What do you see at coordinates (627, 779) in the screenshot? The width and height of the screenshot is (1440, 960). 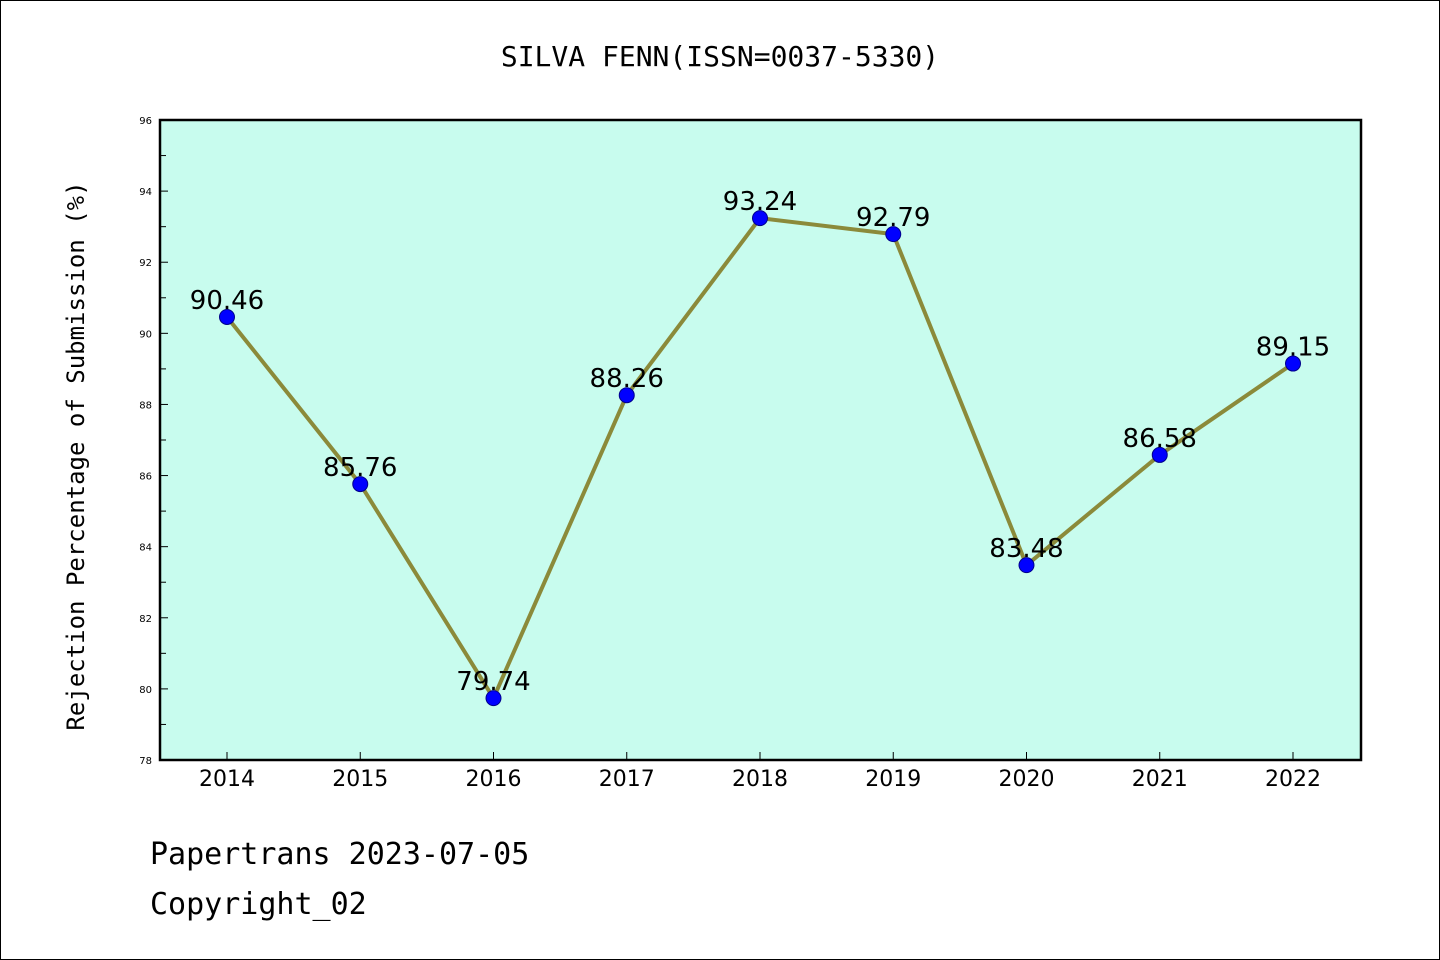 I see `x-tick-label: 2017` at bounding box center [627, 779].